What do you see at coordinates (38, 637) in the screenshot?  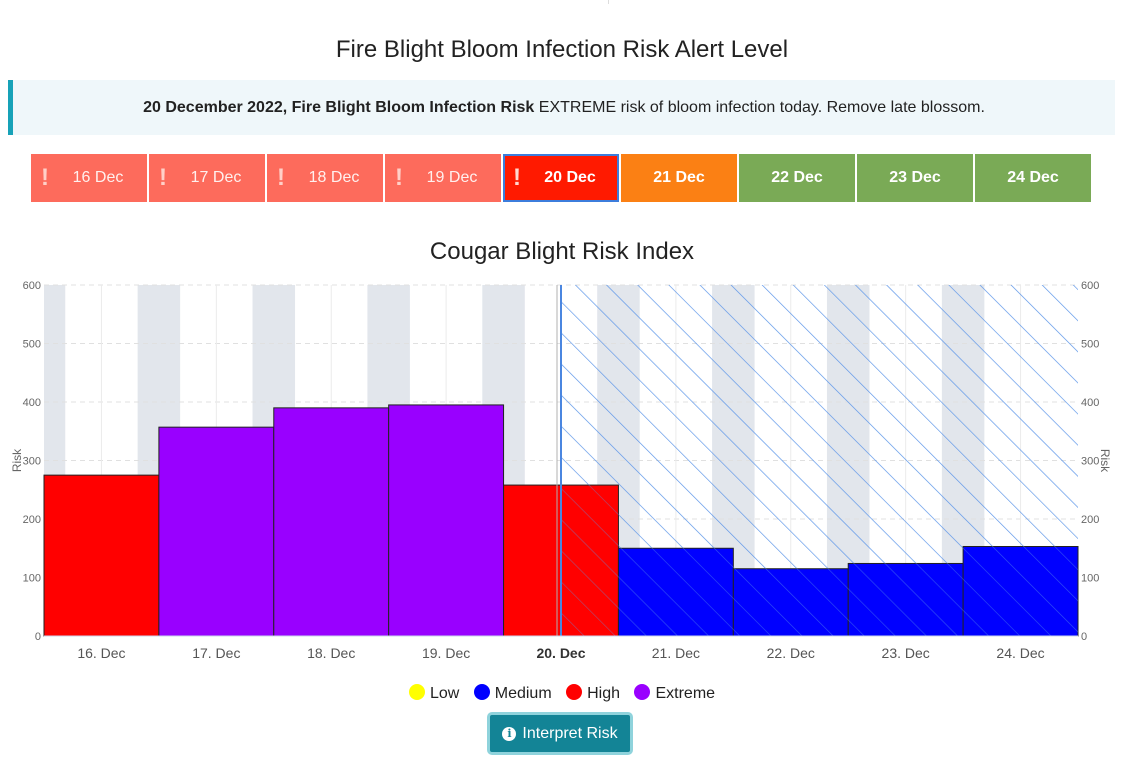 I see `y-tick-label-left: 0` at bounding box center [38, 637].